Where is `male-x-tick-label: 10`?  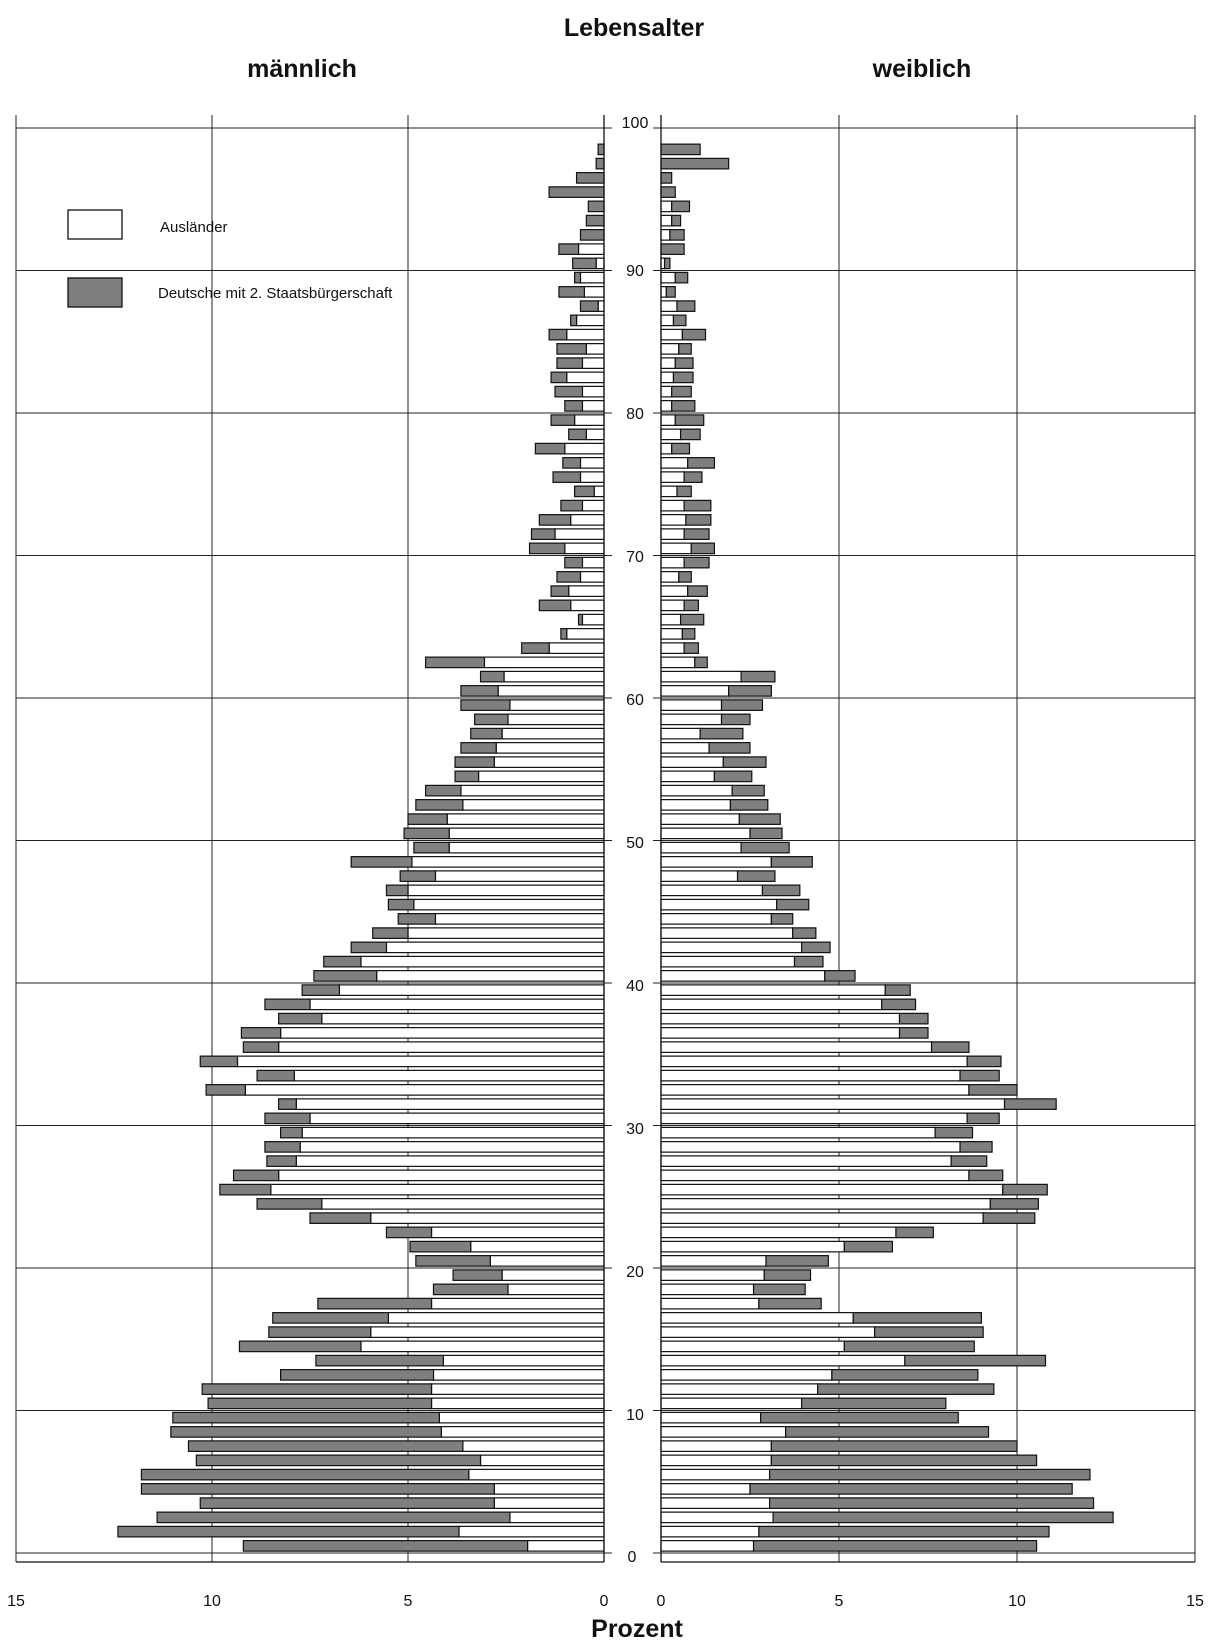 male-x-tick-label: 10 is located at coordinates (212, 1601).